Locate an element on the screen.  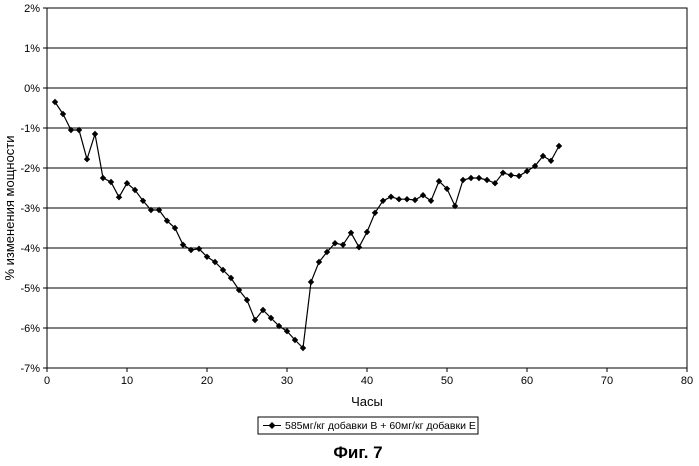
x-tick-label: 60 is located at coordinates (527, 381).